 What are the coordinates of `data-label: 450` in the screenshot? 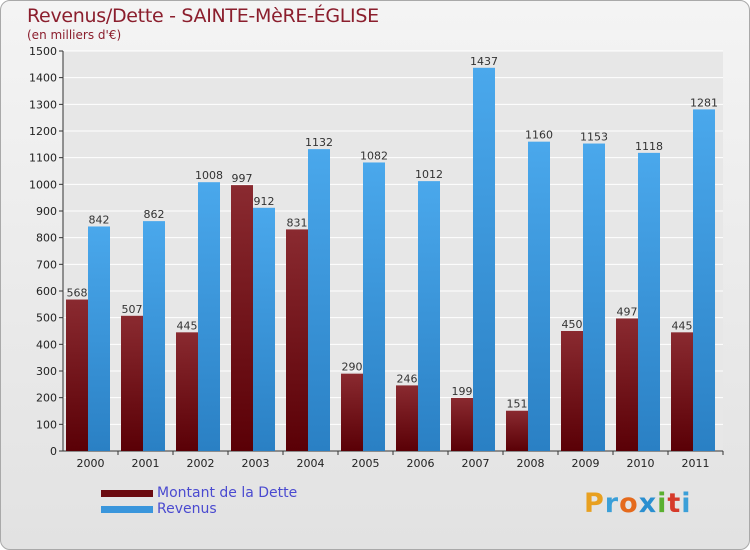 It's located at (572, 324).